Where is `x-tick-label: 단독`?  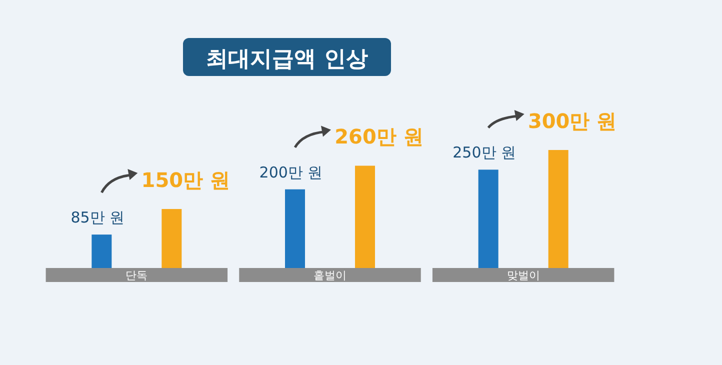
x-tick-label: 단독 is located at coordinates (137, 275).